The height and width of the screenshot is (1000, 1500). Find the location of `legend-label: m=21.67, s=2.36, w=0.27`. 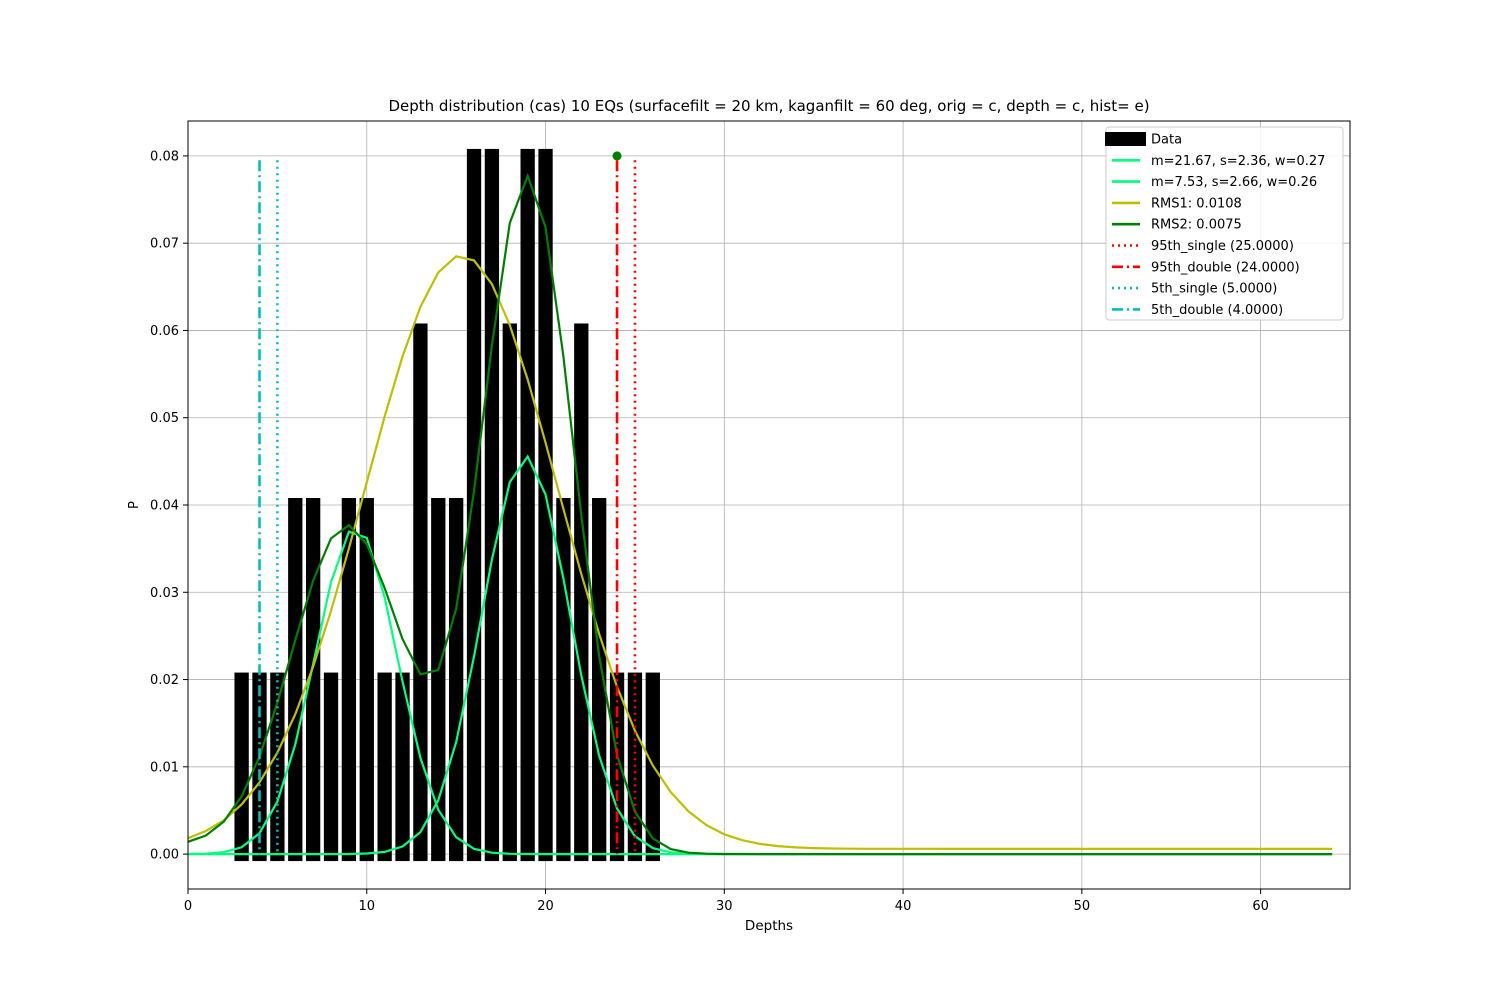

legend-label: m=21.67, s=2.36, w=0.27 is located at coordinates (1238, 161).